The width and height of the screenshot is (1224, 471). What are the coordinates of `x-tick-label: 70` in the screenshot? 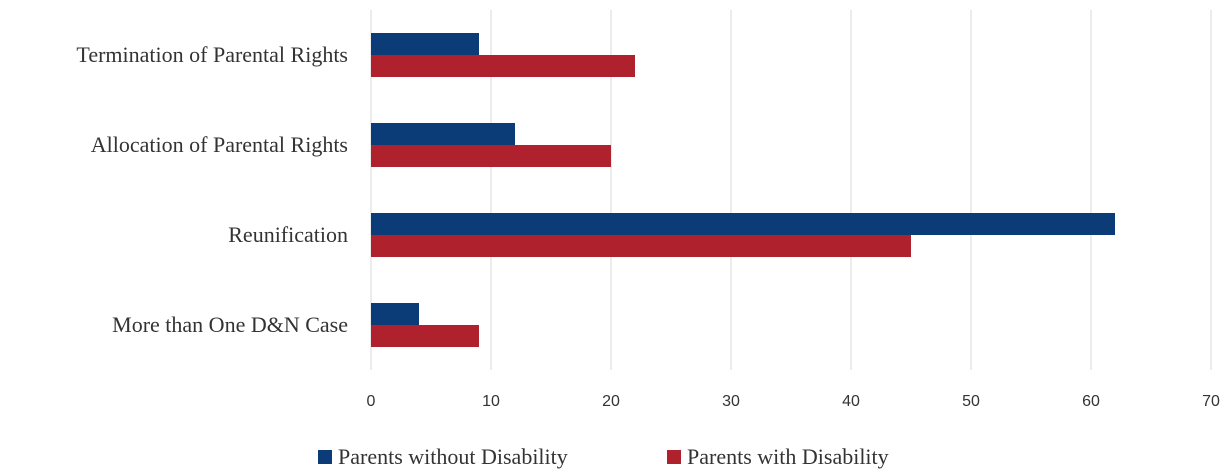 It's located at (1211, 401).